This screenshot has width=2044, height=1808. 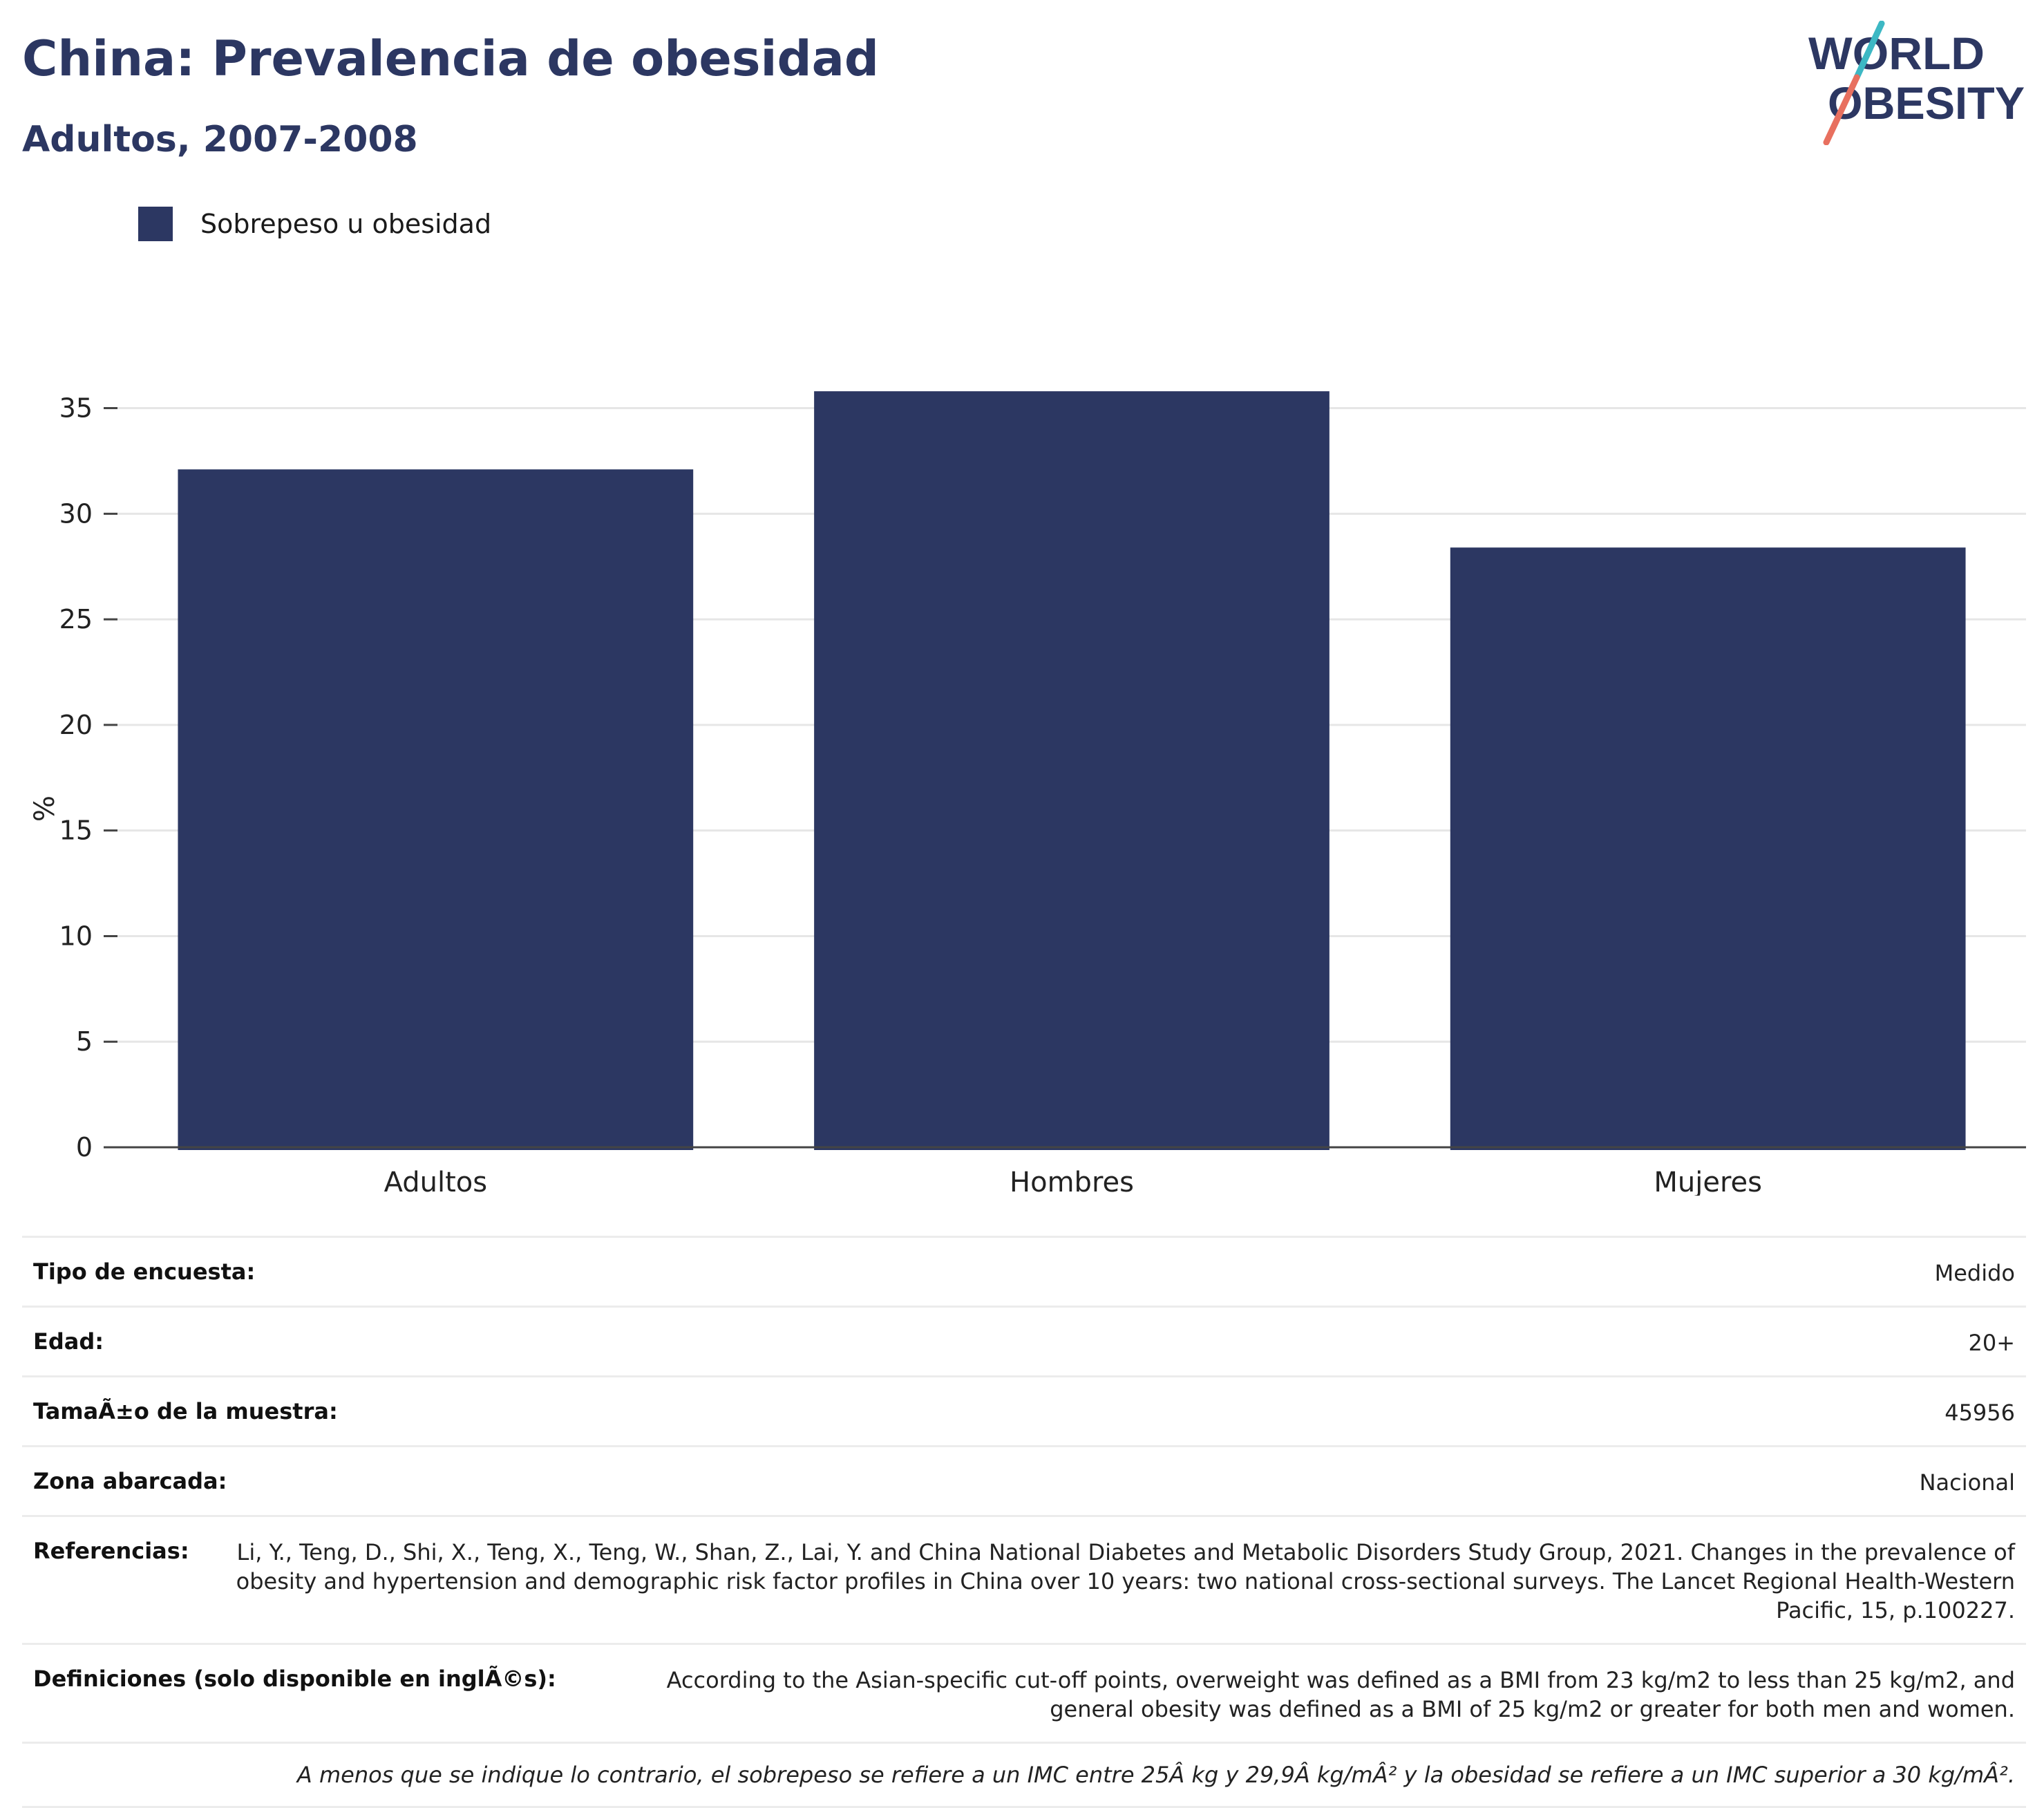 What do you see at coordinates (130, 1481) in the screenshot?
I see `info-key: Zona abarcada:` at bounding box center [130, 1481].